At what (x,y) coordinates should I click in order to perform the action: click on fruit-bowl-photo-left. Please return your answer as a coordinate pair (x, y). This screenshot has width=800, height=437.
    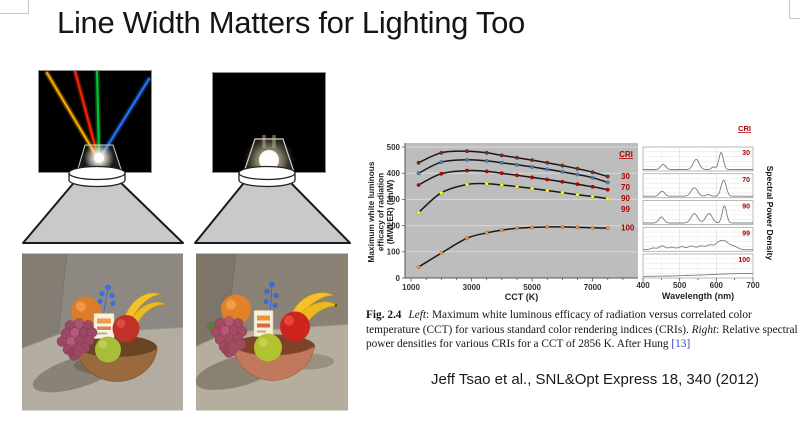
    Looking at the image, I should click on (102, 332).